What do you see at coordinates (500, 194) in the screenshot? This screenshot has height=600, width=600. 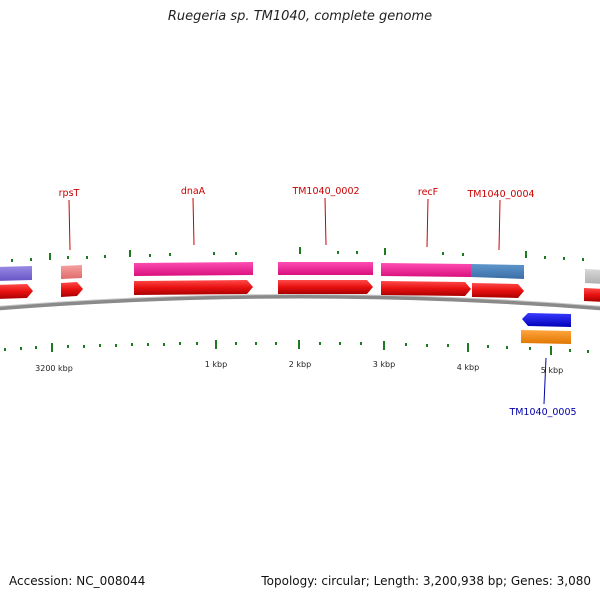 I see `gene-label-TM1040-0004: TM1040_0004` at bounding box center [500, 194].